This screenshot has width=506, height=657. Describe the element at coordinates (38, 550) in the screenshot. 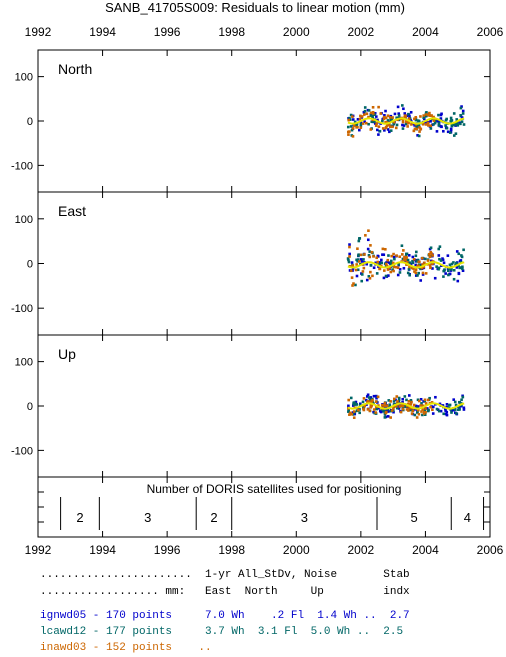

I see `x-tick-label-bottom: 1992` at that location.